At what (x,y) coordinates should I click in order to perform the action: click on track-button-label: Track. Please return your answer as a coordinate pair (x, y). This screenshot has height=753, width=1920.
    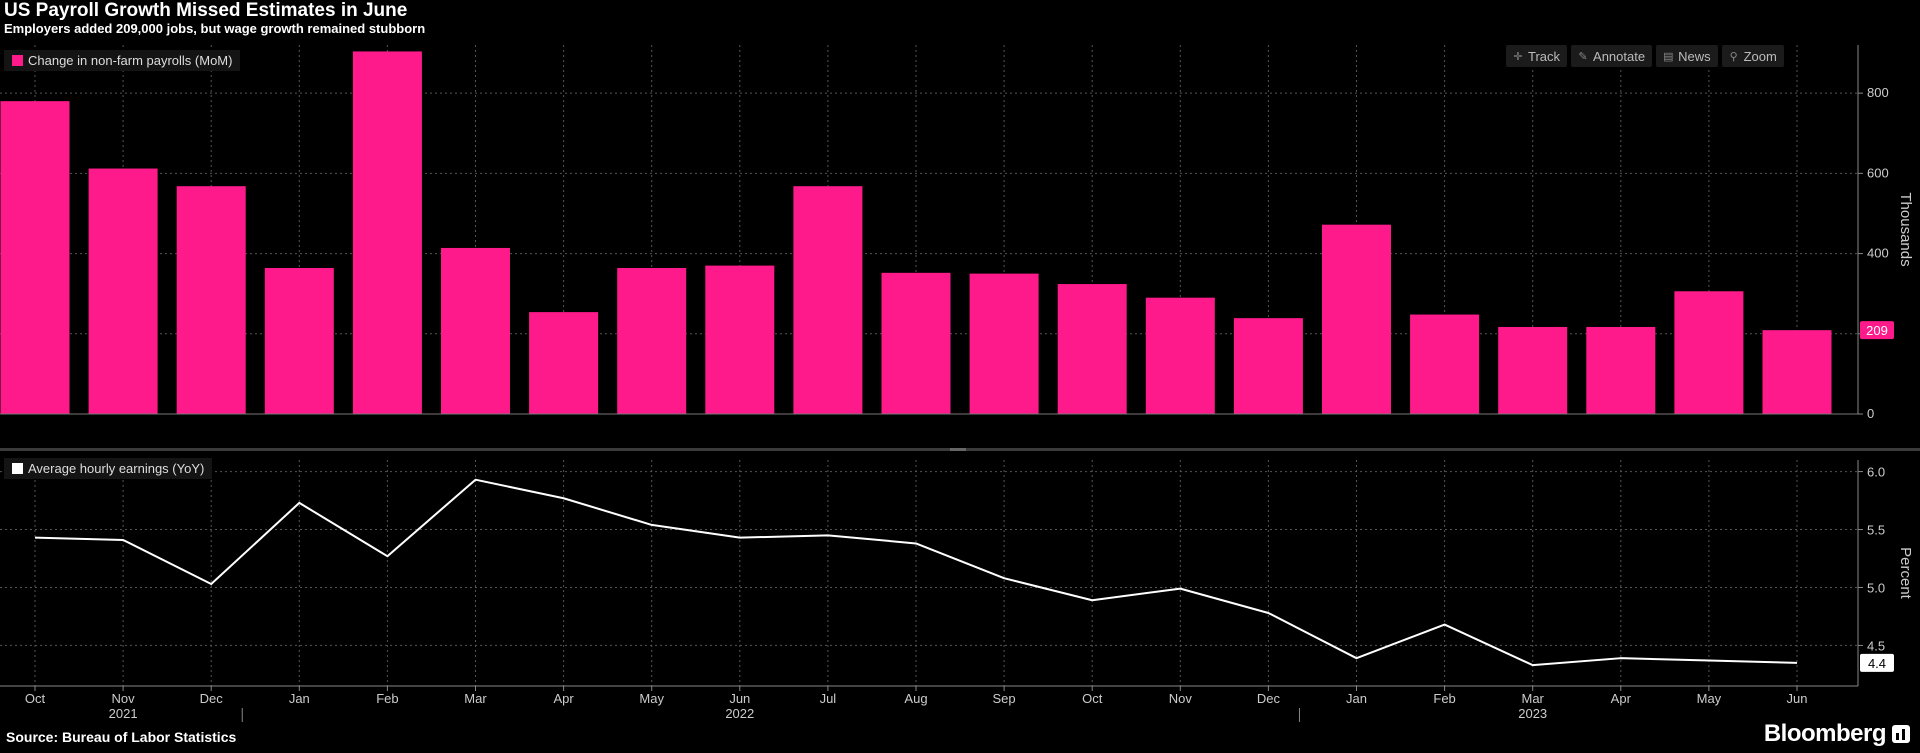
    Looking at the image, I should click on (1544, 56).